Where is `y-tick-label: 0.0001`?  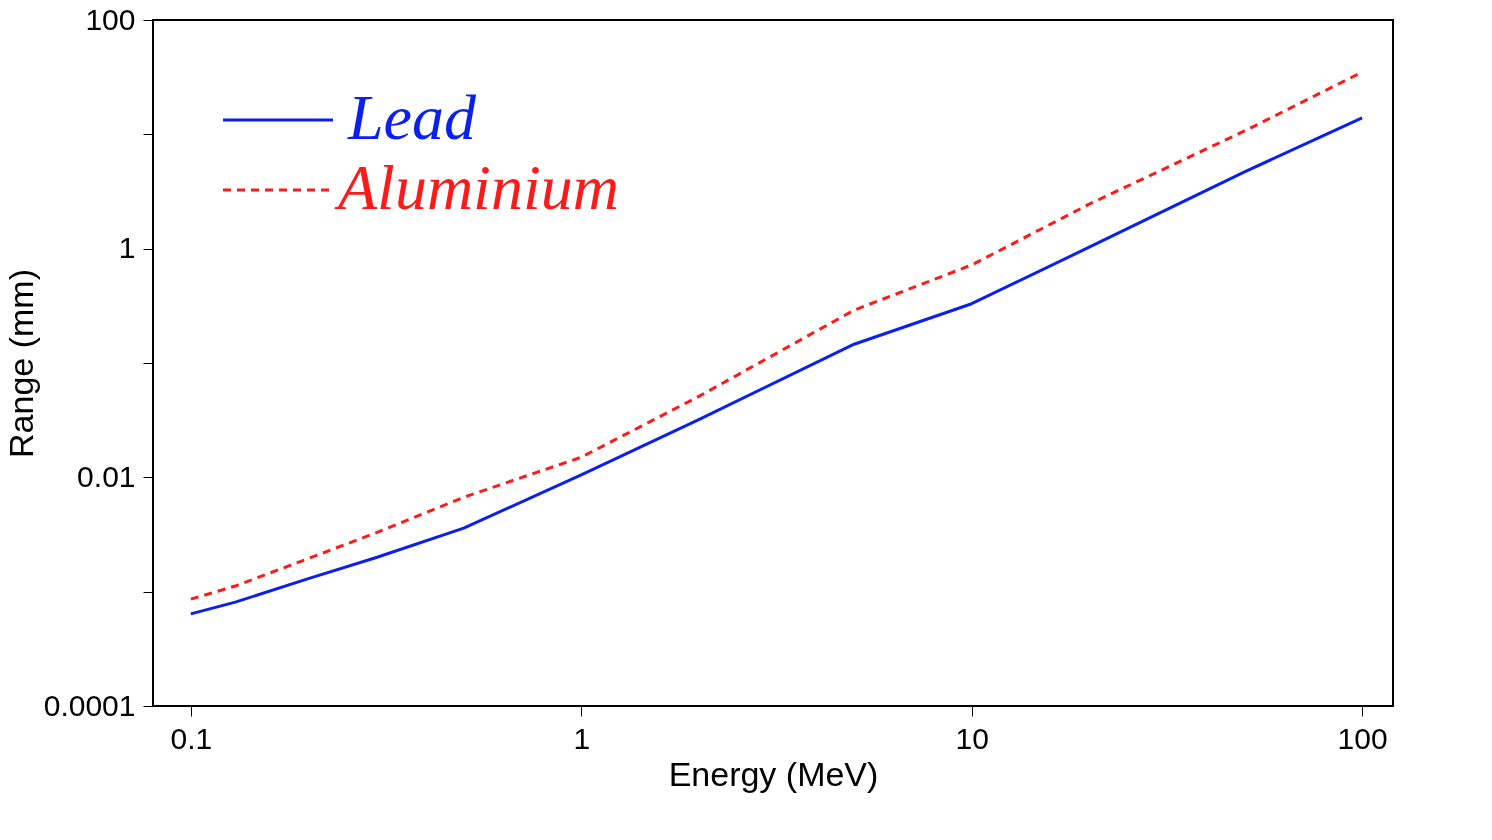 y-tick-label: 0.0001 is located at coordinates (89, 705).